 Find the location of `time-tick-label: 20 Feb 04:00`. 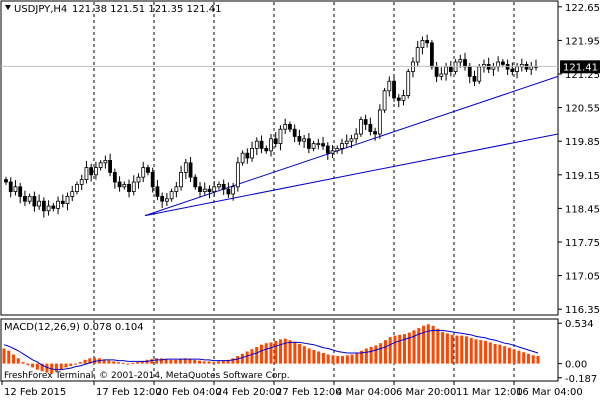

time-tick-label: 20 Feb 04:00 is located at coordinates (189, 392).